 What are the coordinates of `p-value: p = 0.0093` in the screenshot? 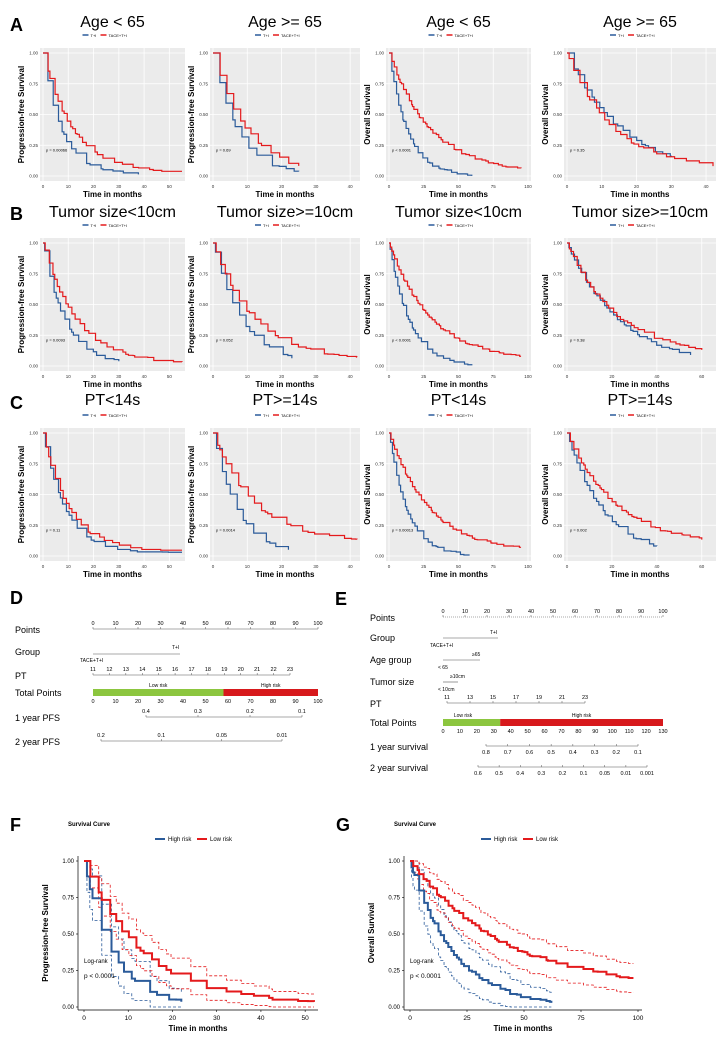 It's located at (56, 339).